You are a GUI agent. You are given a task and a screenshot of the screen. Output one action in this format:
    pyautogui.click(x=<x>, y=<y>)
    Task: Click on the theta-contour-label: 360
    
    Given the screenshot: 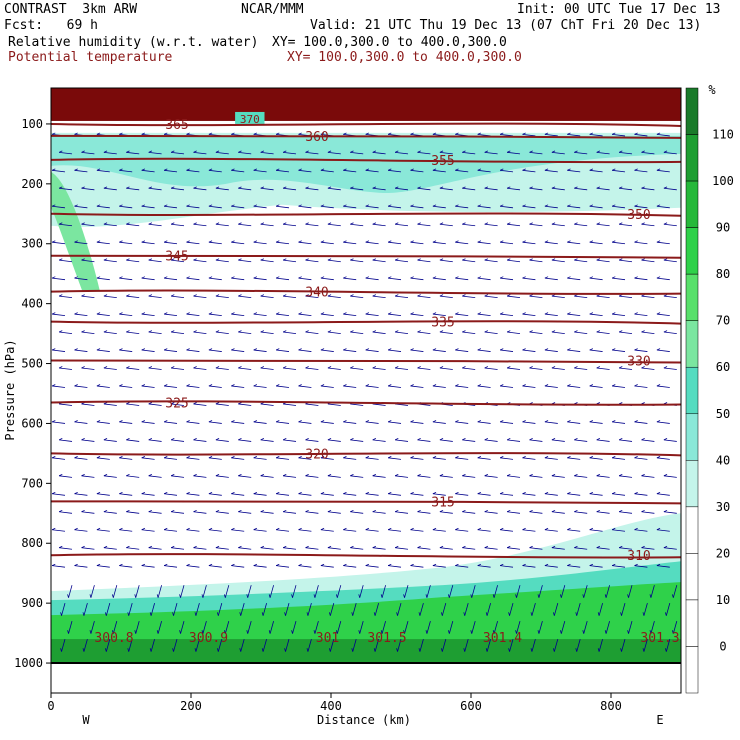 What is the action you would take?
    pyautogui.click(x=316, y=137)
    